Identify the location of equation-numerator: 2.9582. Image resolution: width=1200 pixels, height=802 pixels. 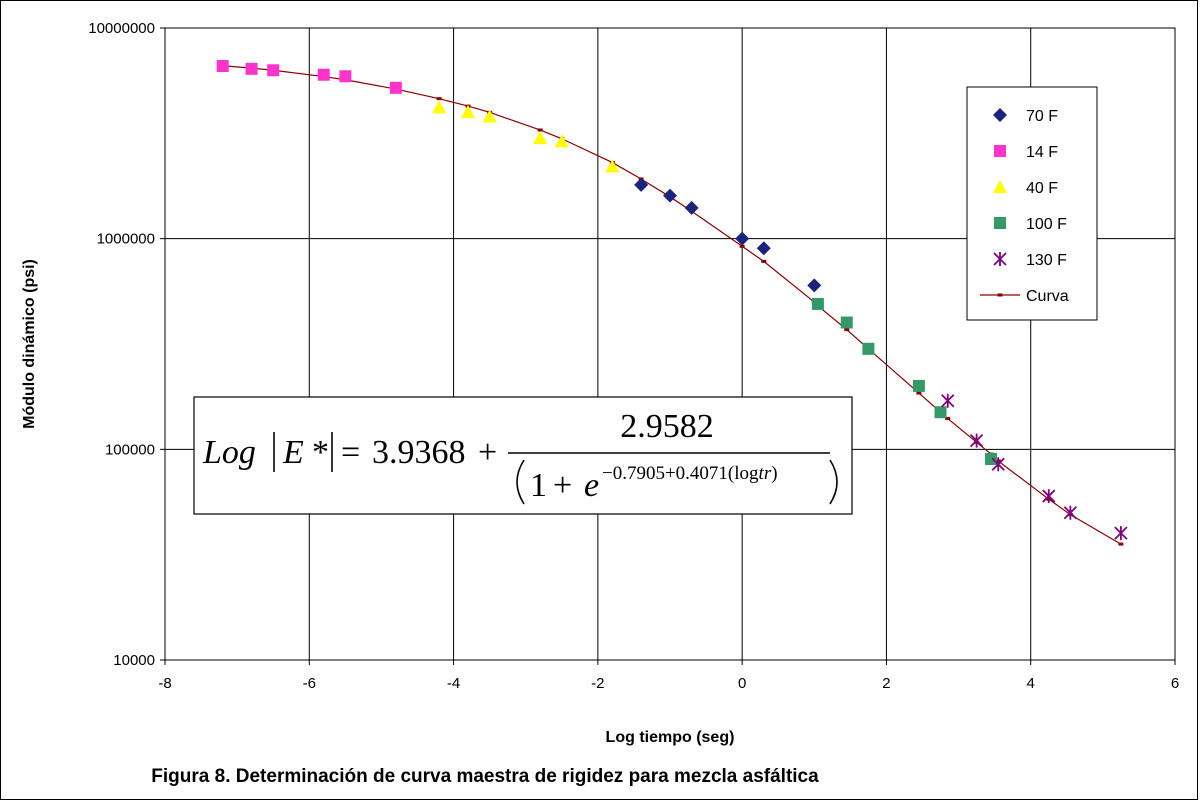
(667, 426).